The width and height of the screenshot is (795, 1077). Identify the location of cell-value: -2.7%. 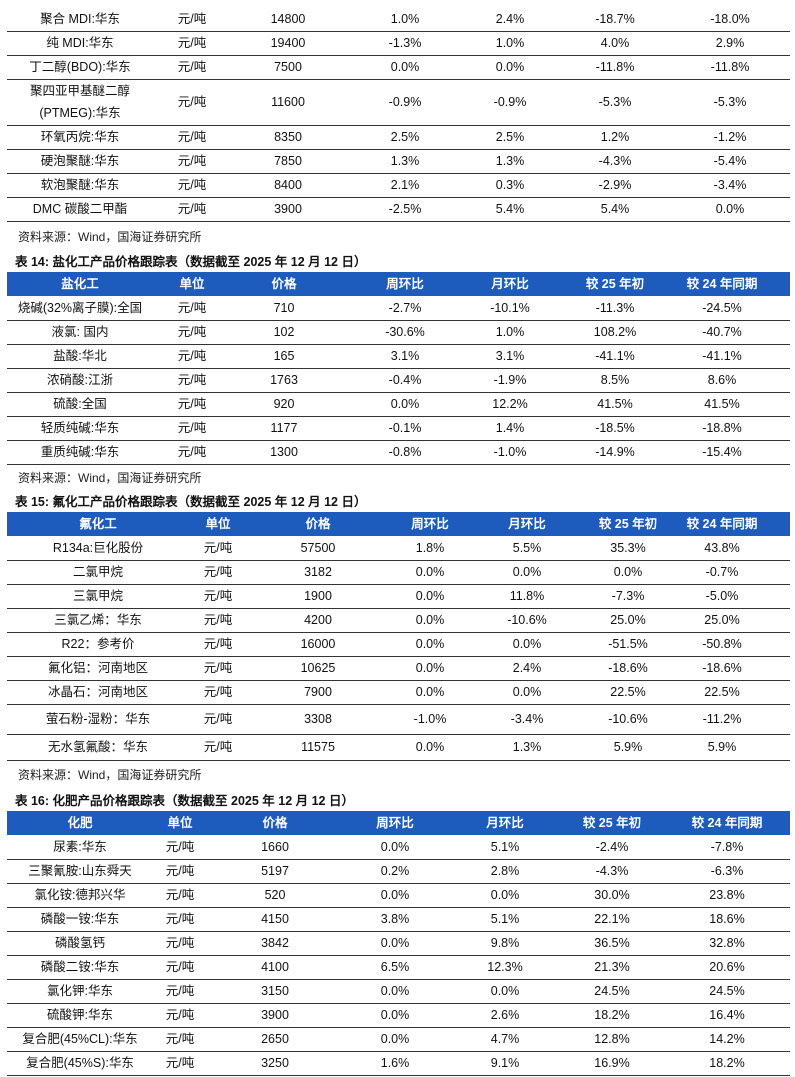
(405, 308).